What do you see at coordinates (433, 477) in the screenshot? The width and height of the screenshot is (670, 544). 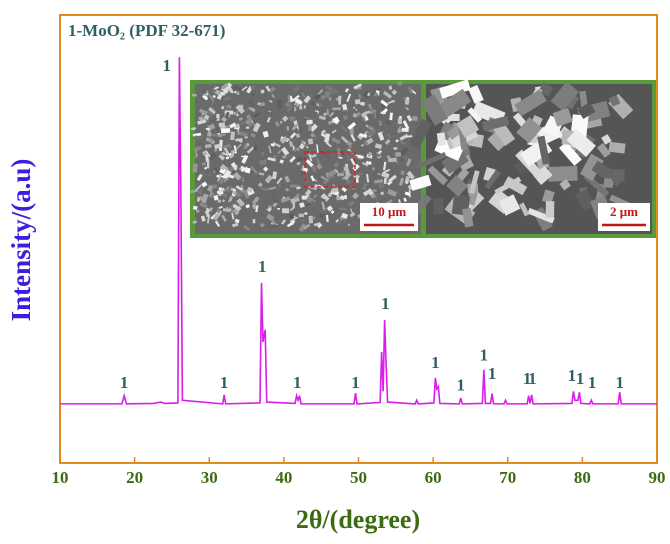 I see `x-tick-label: 60` at bounding box center [433, 477].